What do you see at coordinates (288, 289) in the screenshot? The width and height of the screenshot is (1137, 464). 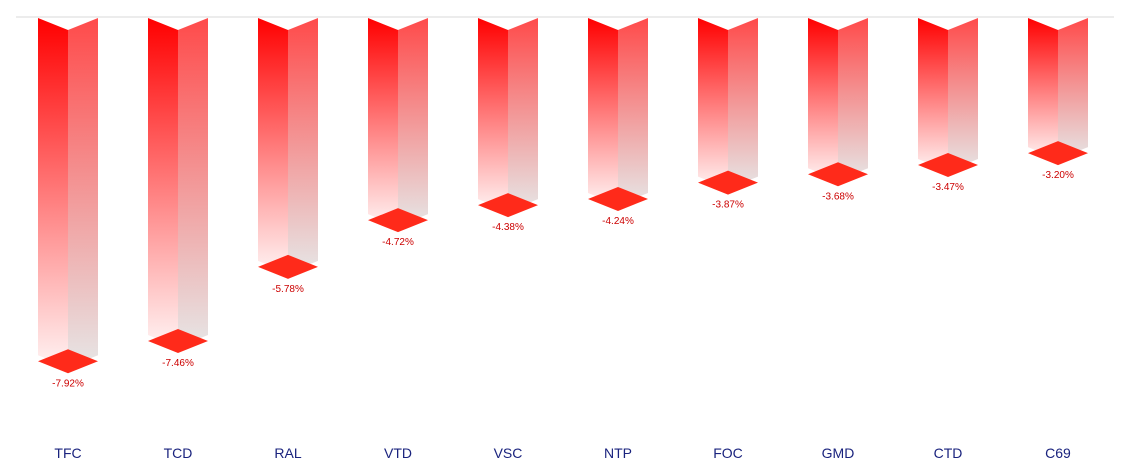 I see `data-label-ral: -5.78%` at bounding box center [288, 289].